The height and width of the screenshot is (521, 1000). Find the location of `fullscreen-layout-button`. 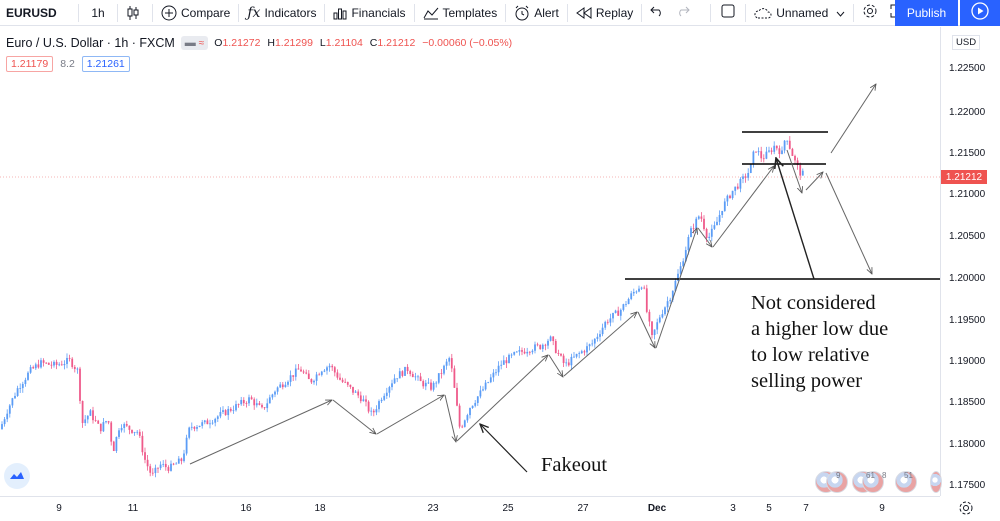

fullscreen-layout-button is located at coordinates (728, 13).